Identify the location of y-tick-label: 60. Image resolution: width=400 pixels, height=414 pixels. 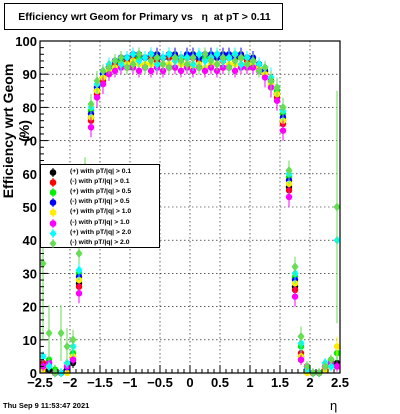
(30, 174).